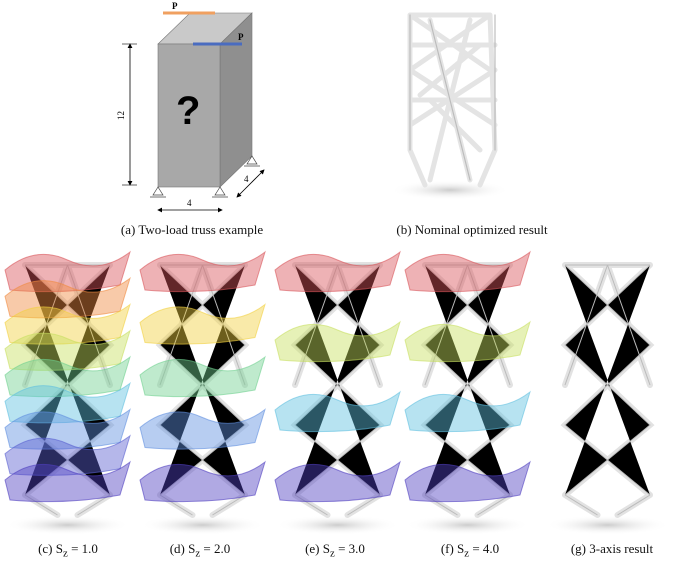 The height and width of the screenshot is (564, 678). Describe the element at coordinates (472, 229) in the screenshot. I see `caption-b: (b) Nominal optimized result` at that location.